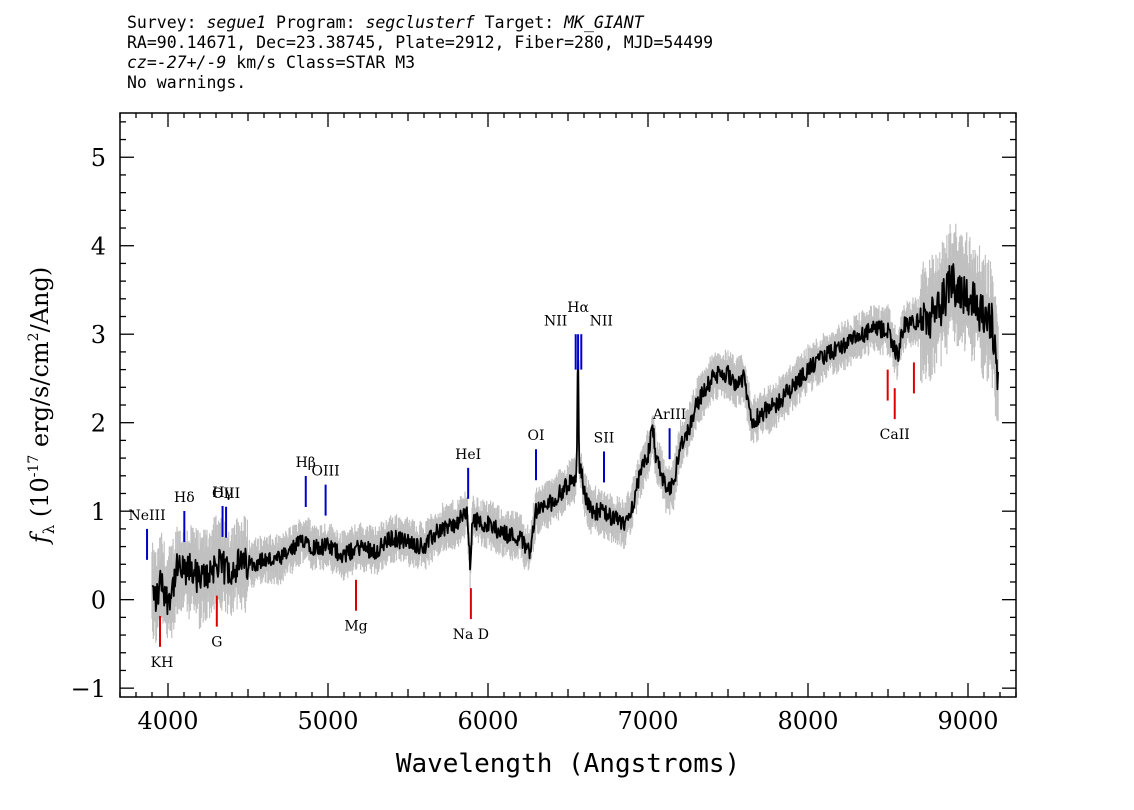 Image resolution: width=1134 pixels, height=810 pixels. What do you see at coordinates (316, 22) in the screenshot?
I see `program-label: Program:` at bounding box center [316, 22].